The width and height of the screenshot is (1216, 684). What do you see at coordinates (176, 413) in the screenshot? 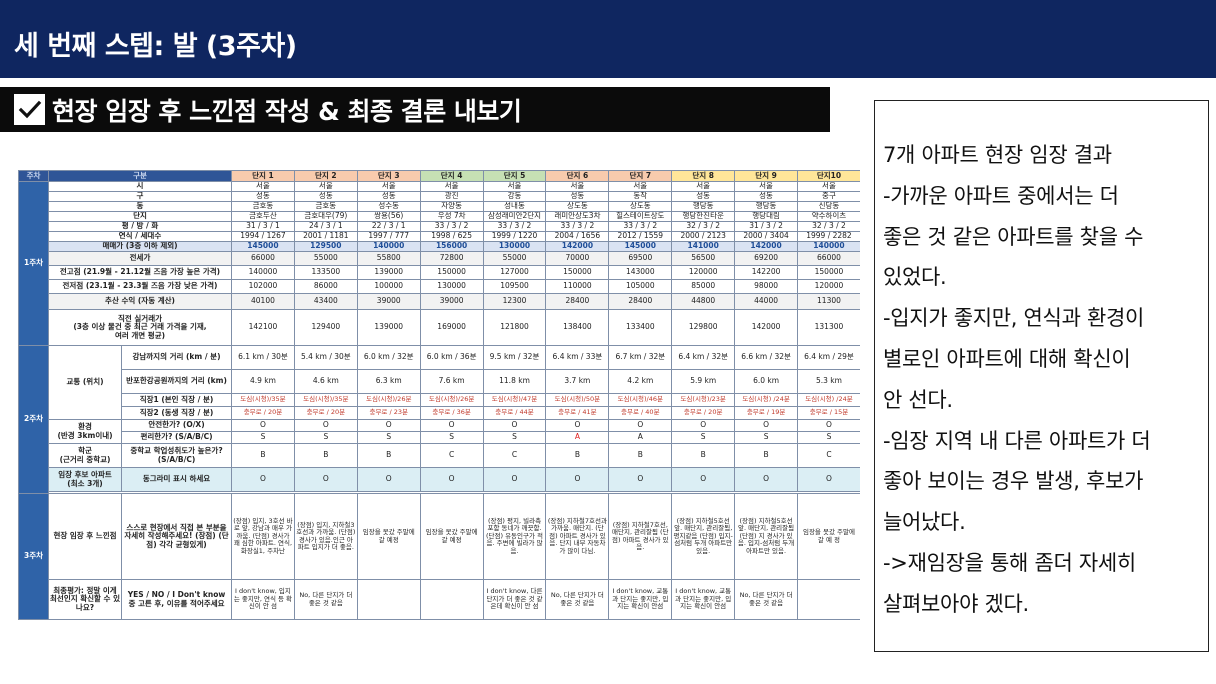
I see `row-label: 직장2 (동생 직장 / 분)` at bounding box center [176, 413].